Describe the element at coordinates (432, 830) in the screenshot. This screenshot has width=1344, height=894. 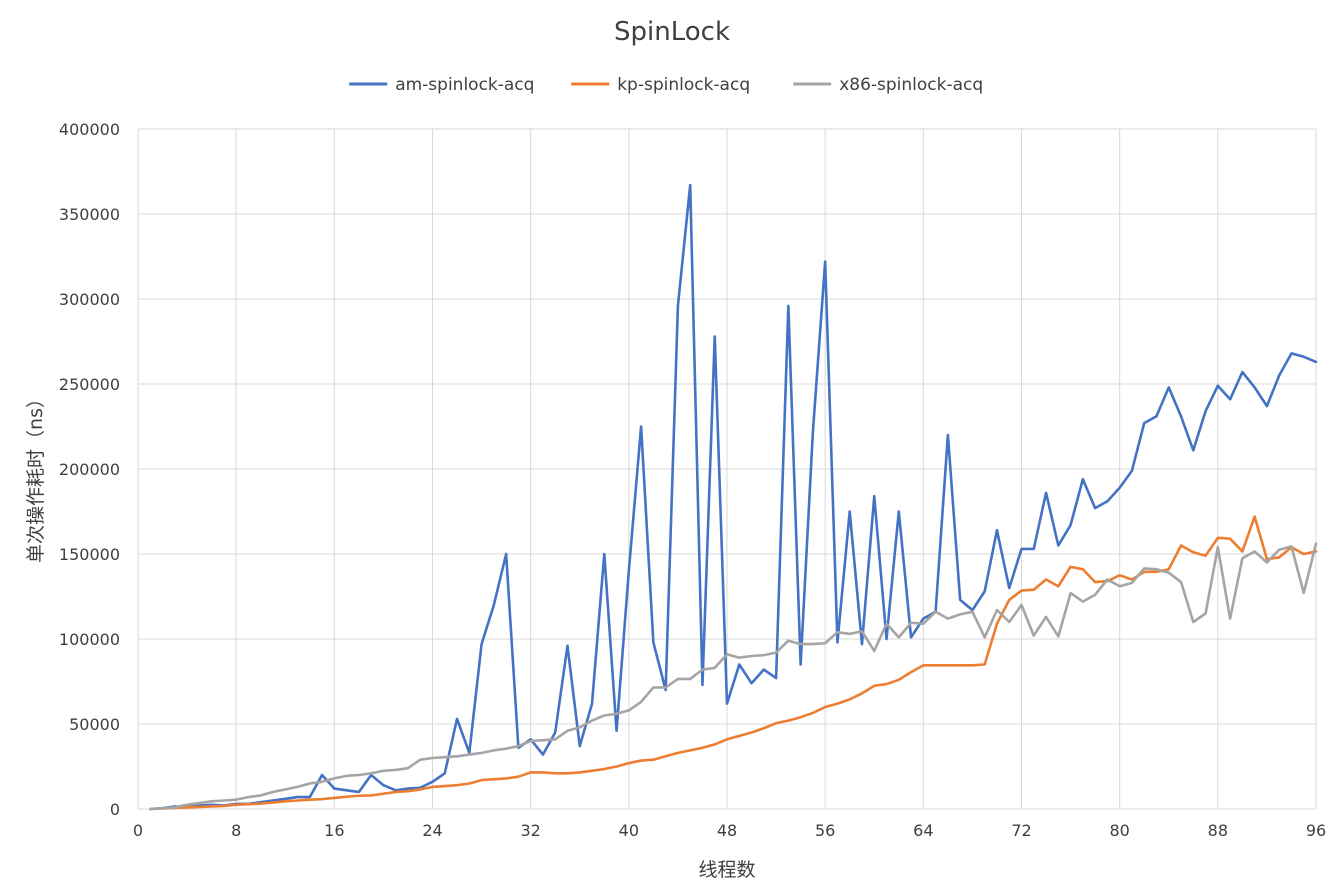
I see `x-tick-label: 24` at that location.